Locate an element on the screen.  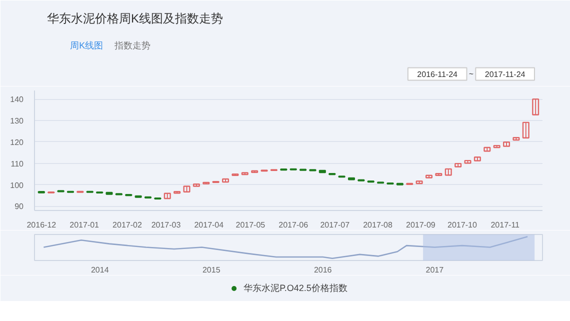
x-tick-label: 2015 is located at coordinates (211, 270).